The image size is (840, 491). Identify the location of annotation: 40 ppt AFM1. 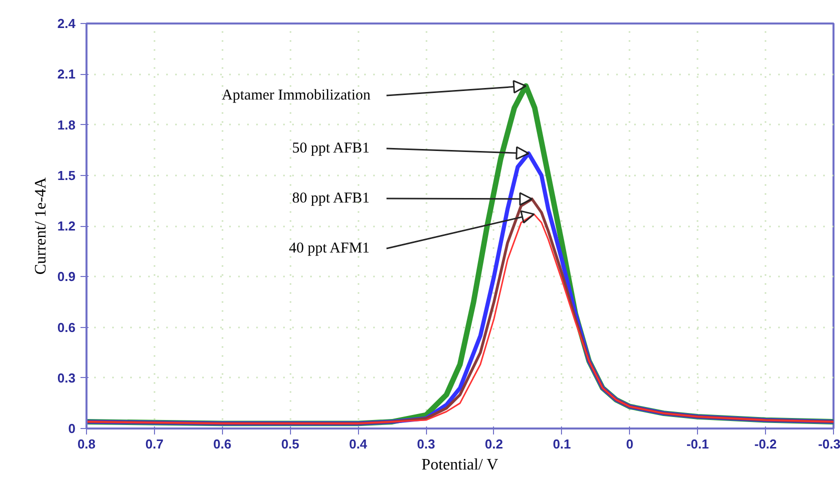
(329, 248).